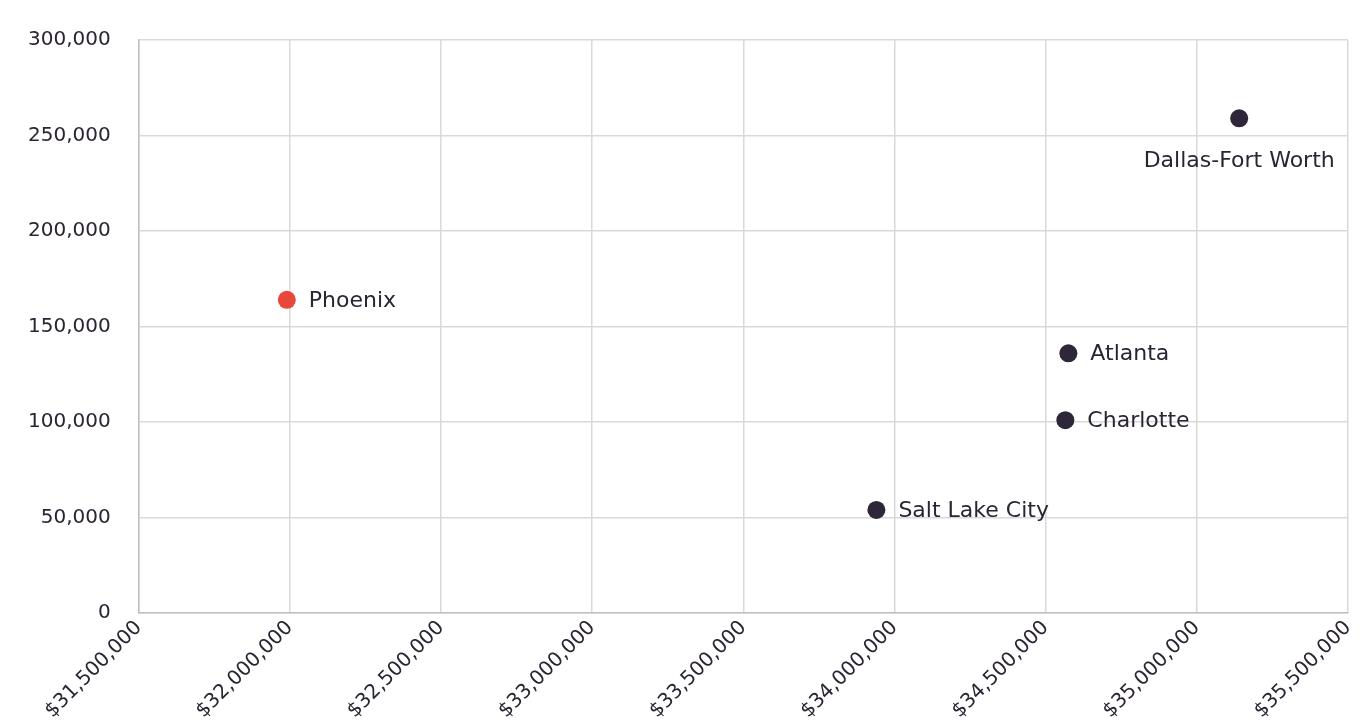  I want to click on y-tick-label: 0, so click(104, 611).